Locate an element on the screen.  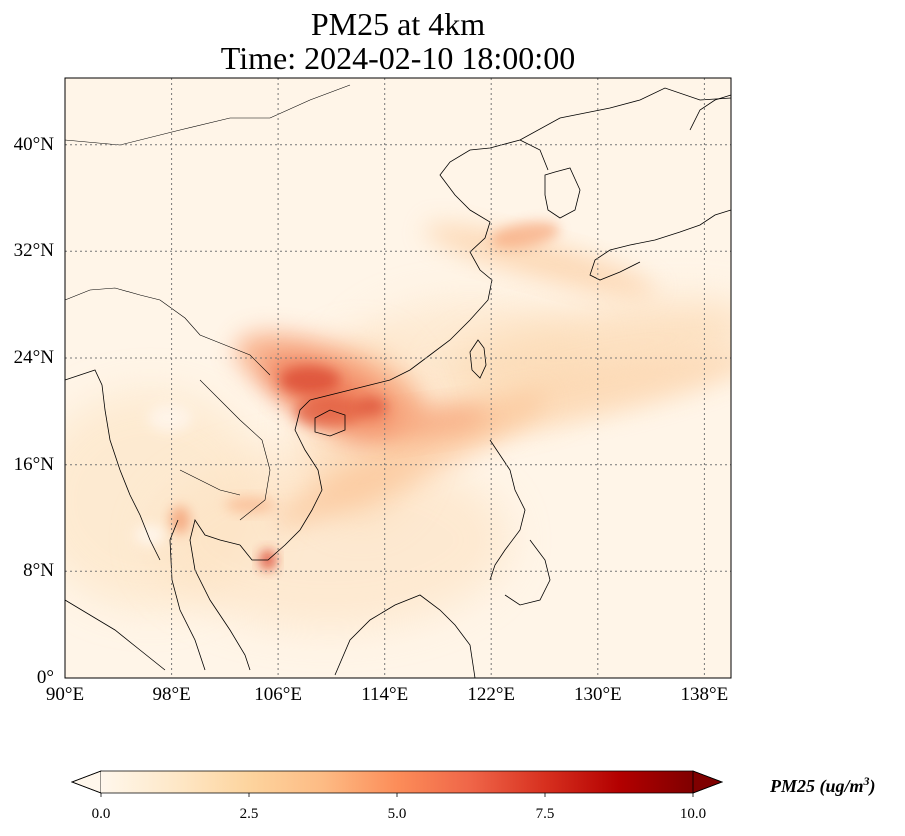
map-title: PM25 at 4km is located at coordinates (398, 24).